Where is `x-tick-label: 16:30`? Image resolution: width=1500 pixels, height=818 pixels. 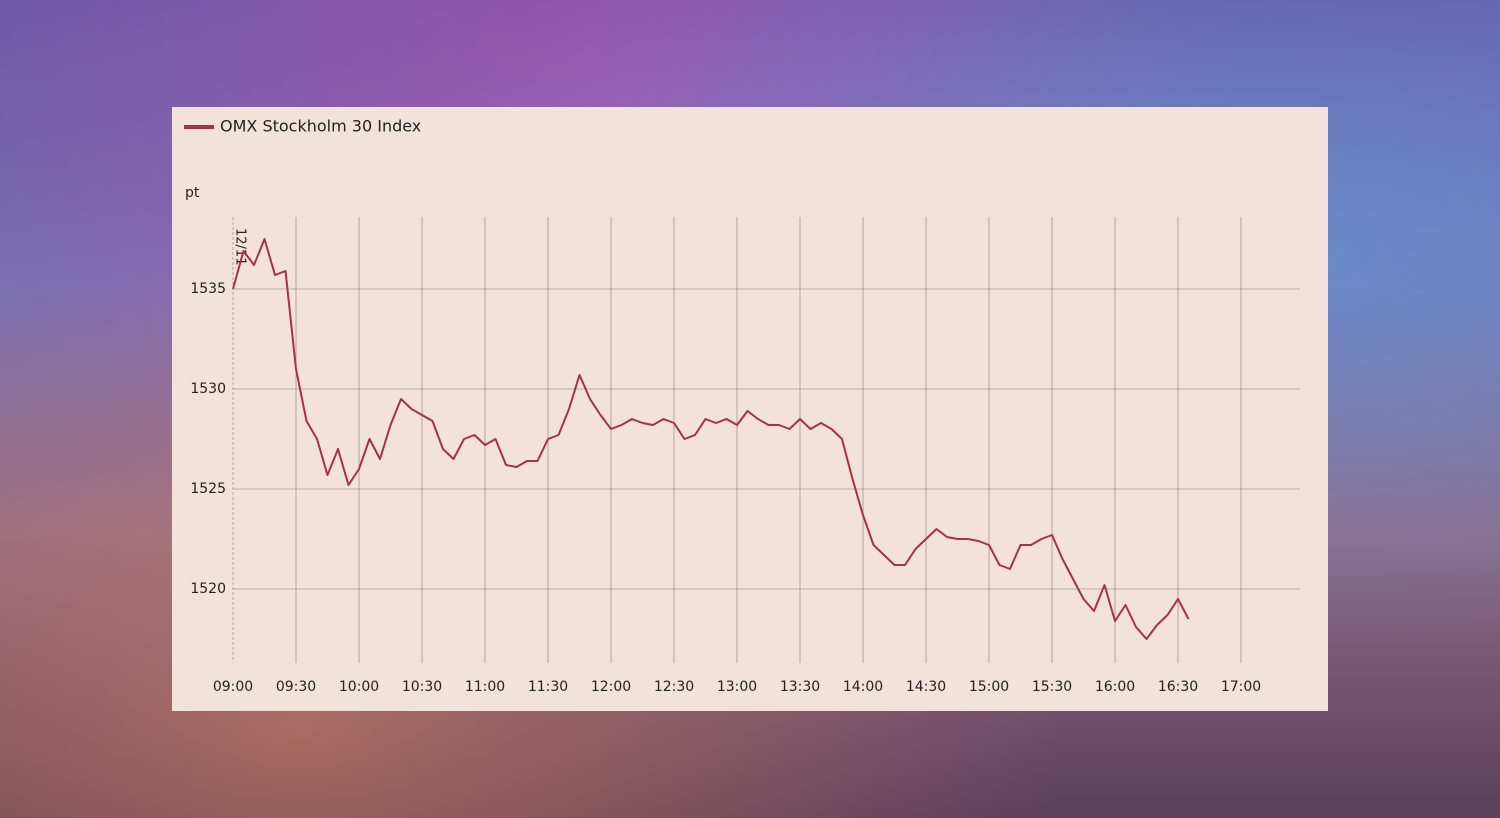
x-tick-label: 16:30 is located at coordinates (1178, 687).